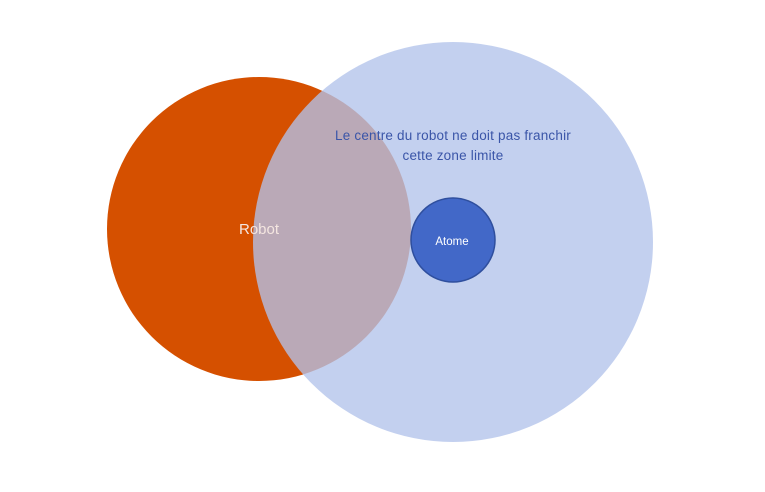 The image size is (765, 492). What do you see at coordinates (453, 135) in the screenshot?
I see `limit-zone-label-line1: Le centre du robot ne doit pas franchir` at bounding box center [453, 135].